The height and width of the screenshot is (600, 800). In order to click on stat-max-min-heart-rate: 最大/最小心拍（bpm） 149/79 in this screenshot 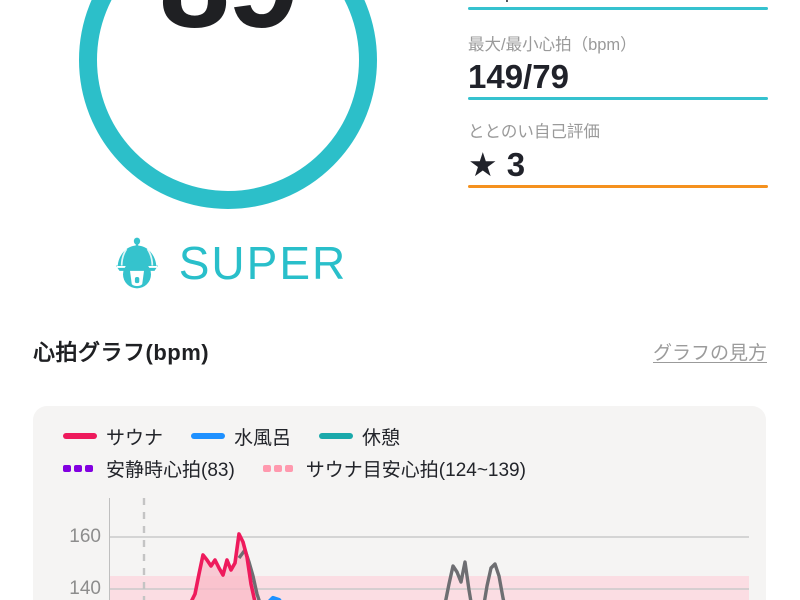, I will do `click(618, 68)`.